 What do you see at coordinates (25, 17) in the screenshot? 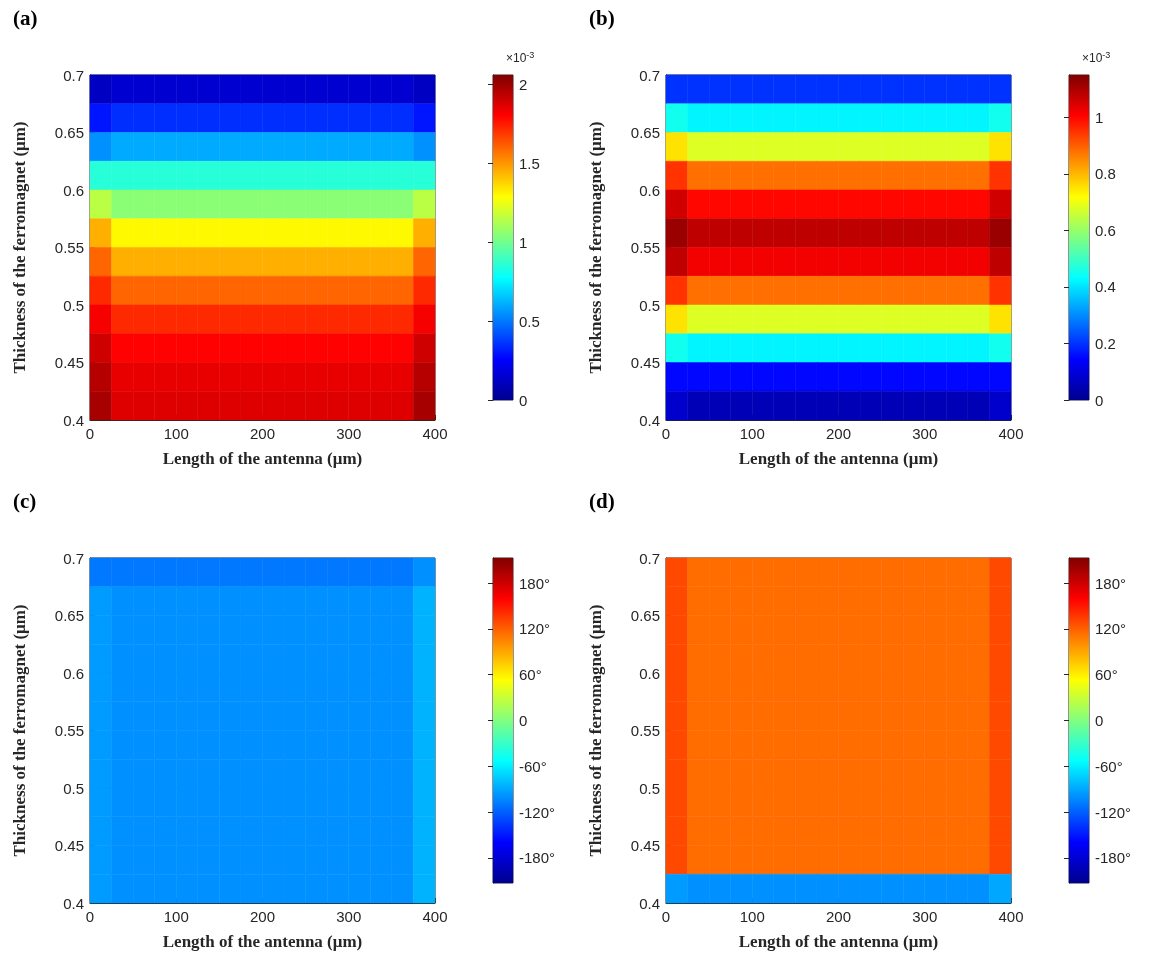
I see `chart-title: (a)` at bounding box center [25, 17].